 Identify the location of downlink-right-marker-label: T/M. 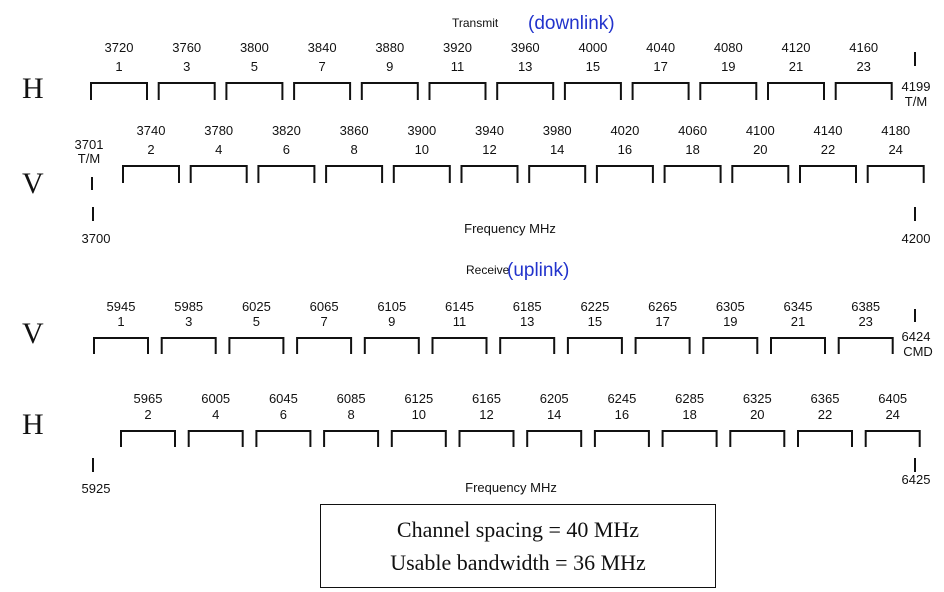
(916, 101).